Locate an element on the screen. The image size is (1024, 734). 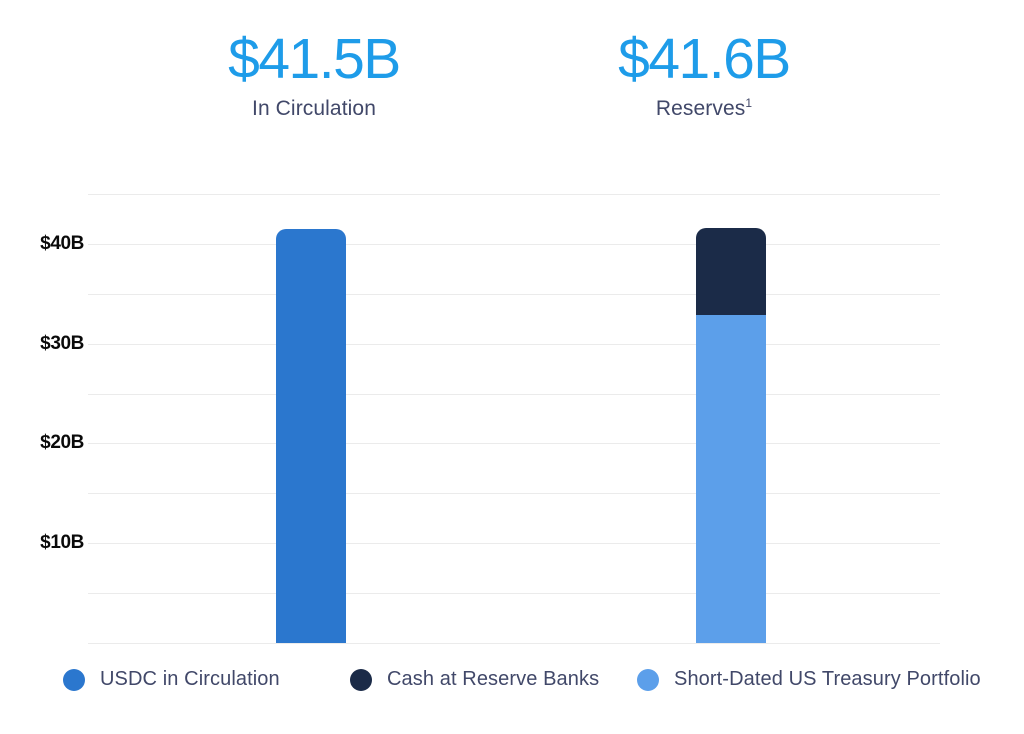
stat-in-circulation: $41.5B In Circulation is located at coordinates (314, 75).